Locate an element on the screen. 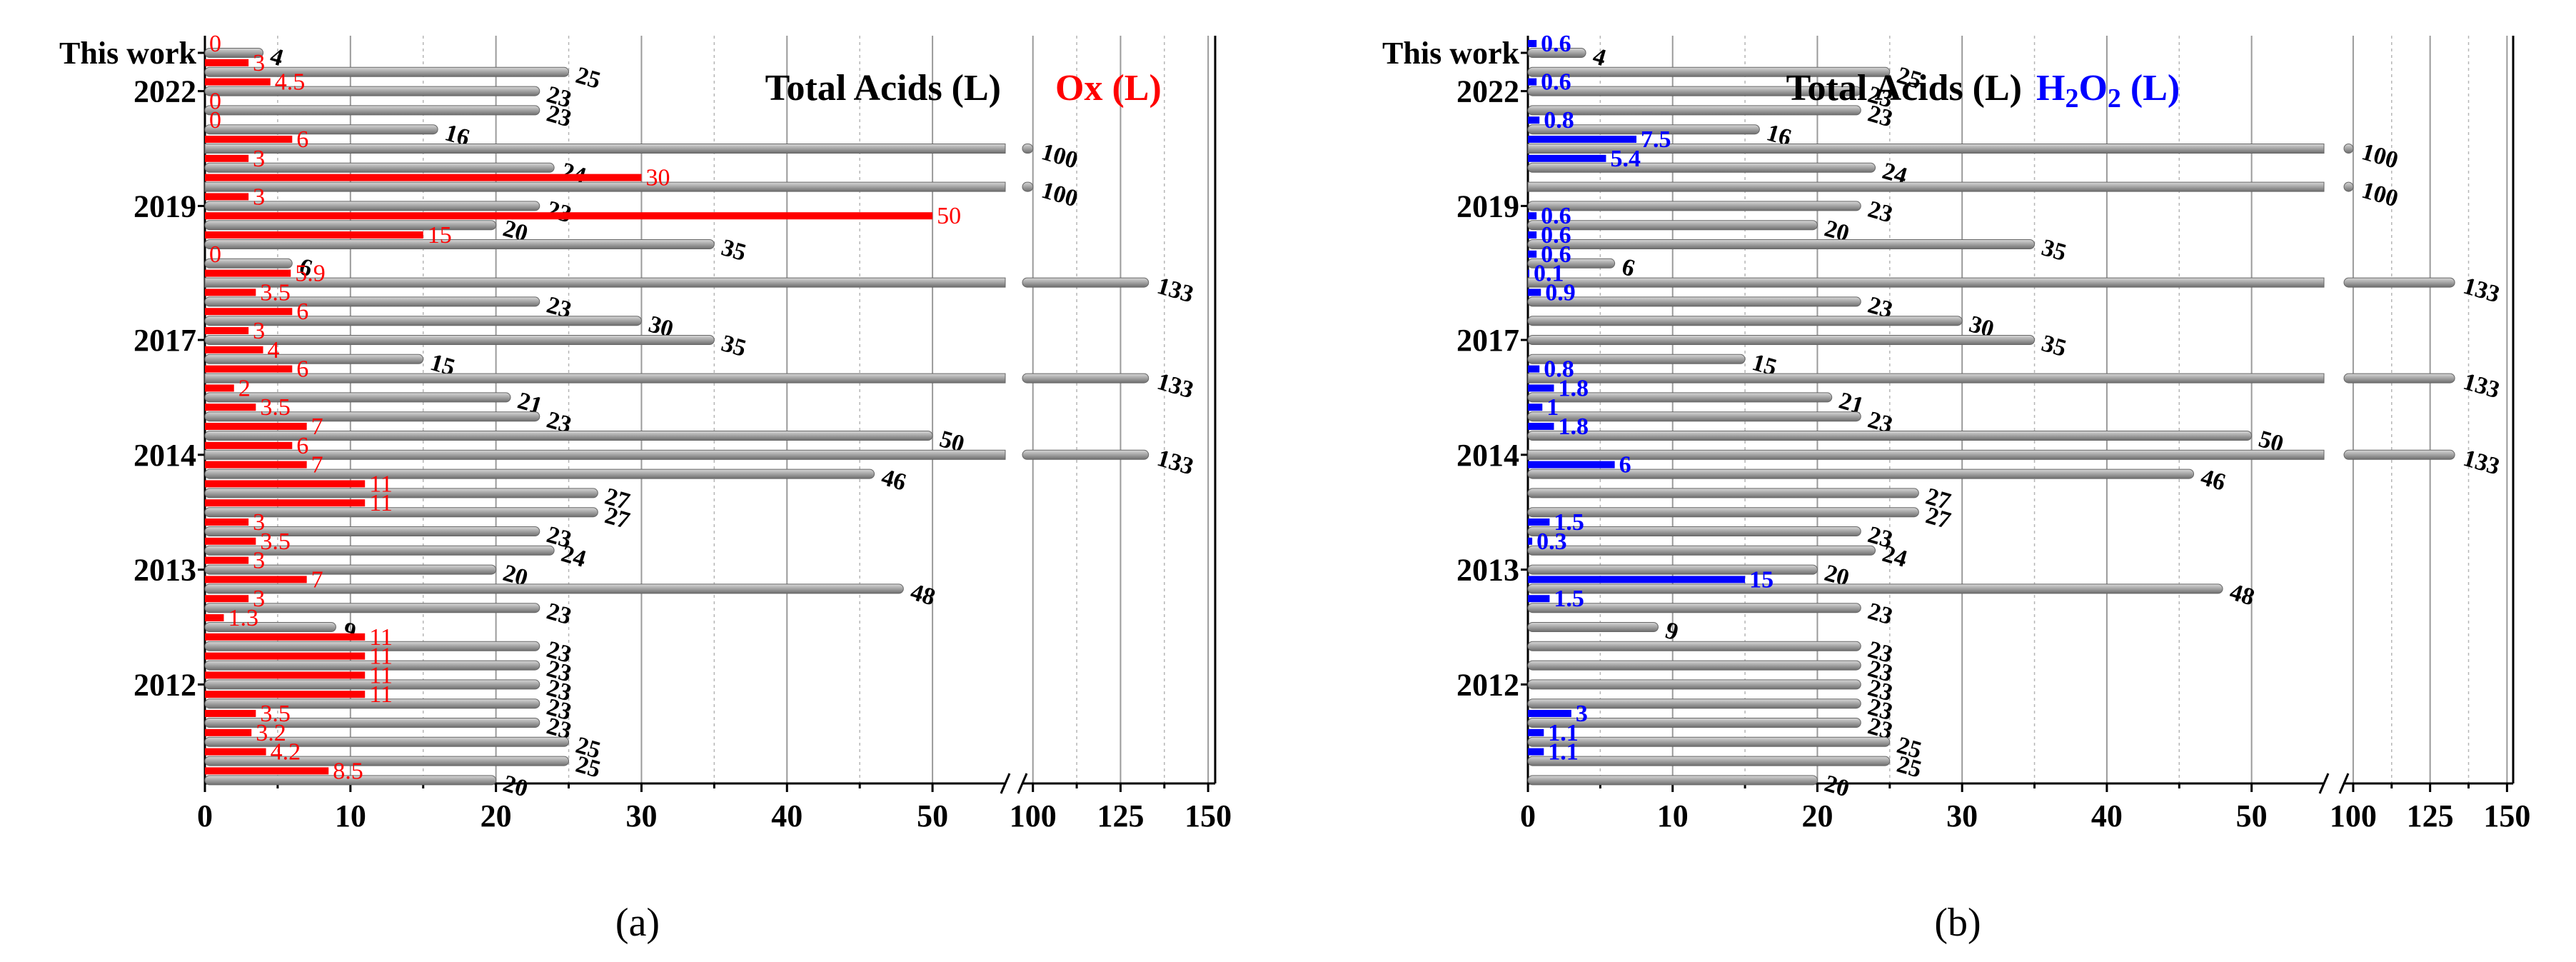  x-tick-label: 100 is located at coordinates (1033, 816).